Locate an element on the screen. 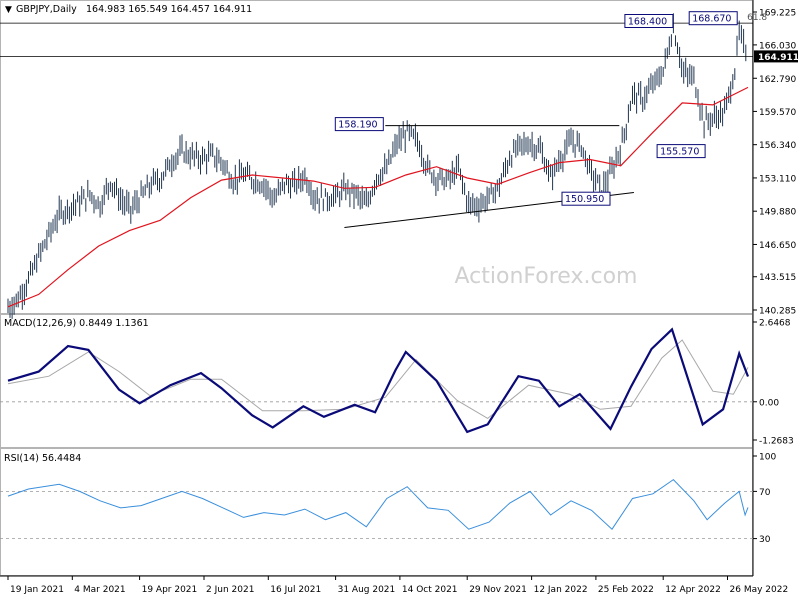  annotation-label: 150.950 is located at coordinates (584, 199).